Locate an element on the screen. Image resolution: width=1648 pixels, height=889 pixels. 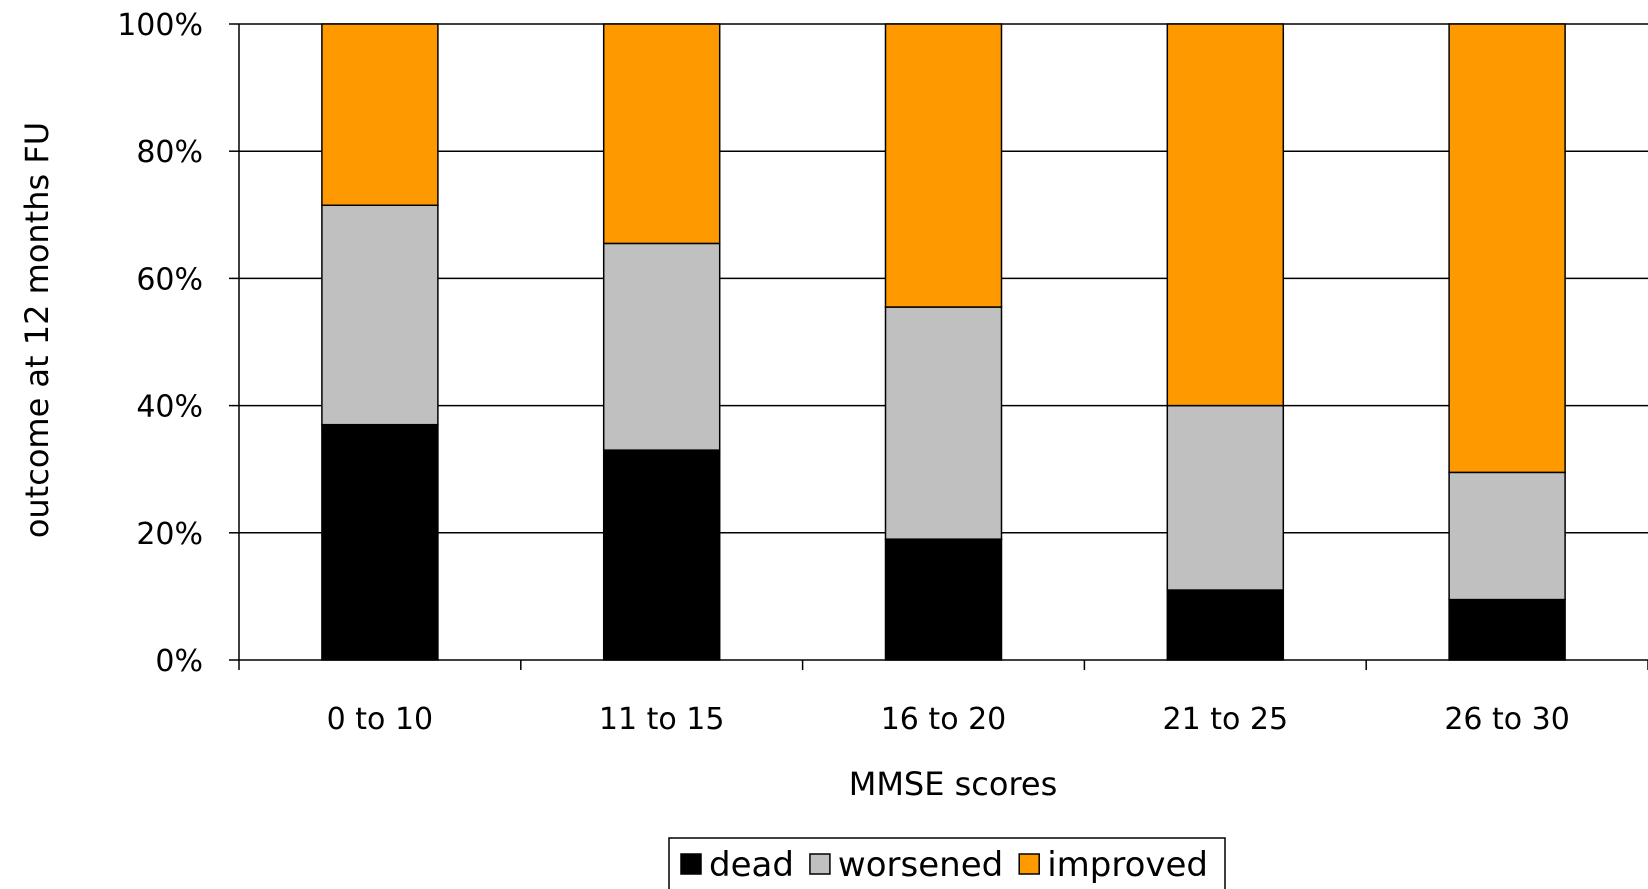
y-tick-label: 100% is located at coordinates (160, 25).